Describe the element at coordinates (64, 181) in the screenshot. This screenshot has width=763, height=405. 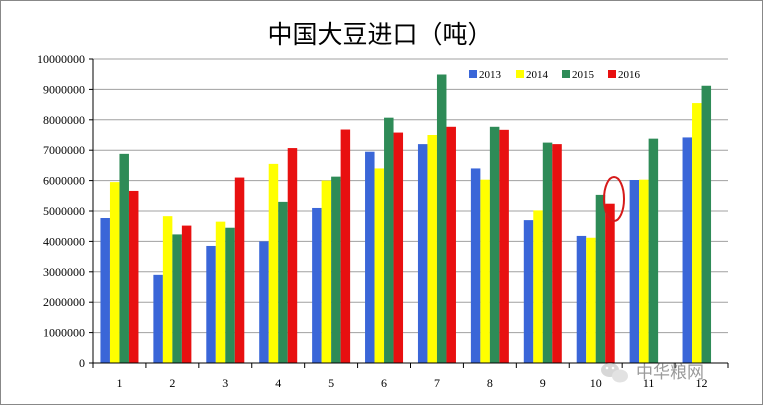
I see `y-tick-label: 6000000` at that location.